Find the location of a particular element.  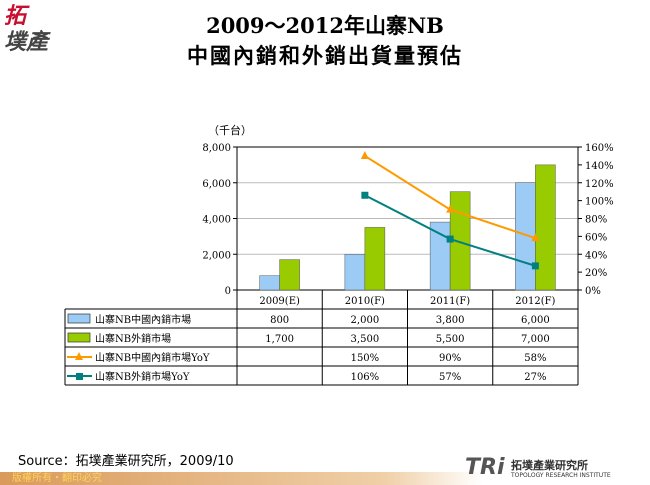

y-right-tick-label: 20% is located at coordinates (596, 273).